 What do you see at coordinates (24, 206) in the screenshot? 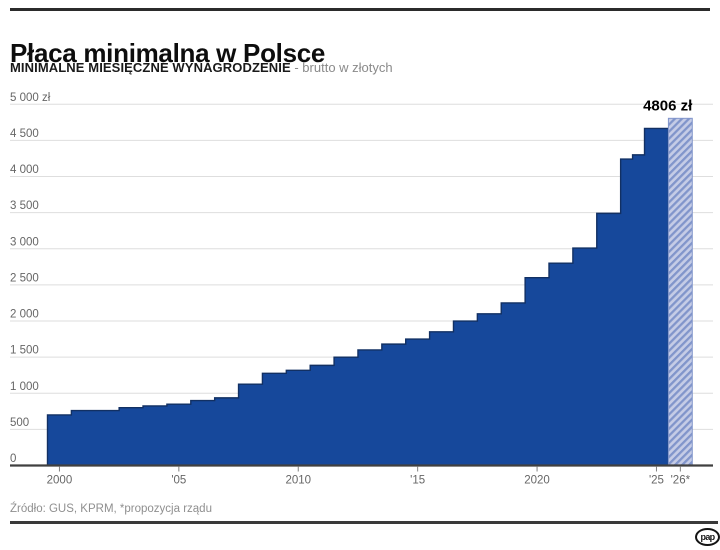
I see `y-axis-label: 3 500` at bounding box center [24, 206].